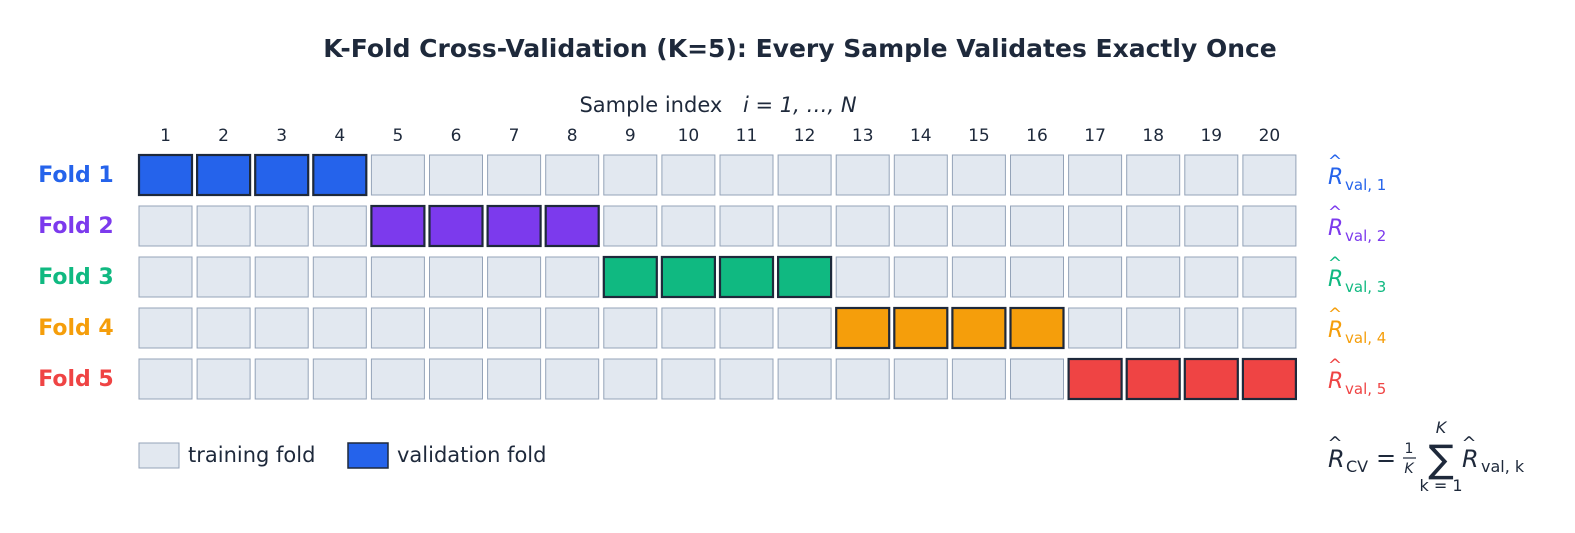 The height and width of the screenshot is (533, 1575). What do you see at coordinates (76, 175) in the screenshot?
I see `fold-label-1: Fold 1` at bounding box center [76, 175].